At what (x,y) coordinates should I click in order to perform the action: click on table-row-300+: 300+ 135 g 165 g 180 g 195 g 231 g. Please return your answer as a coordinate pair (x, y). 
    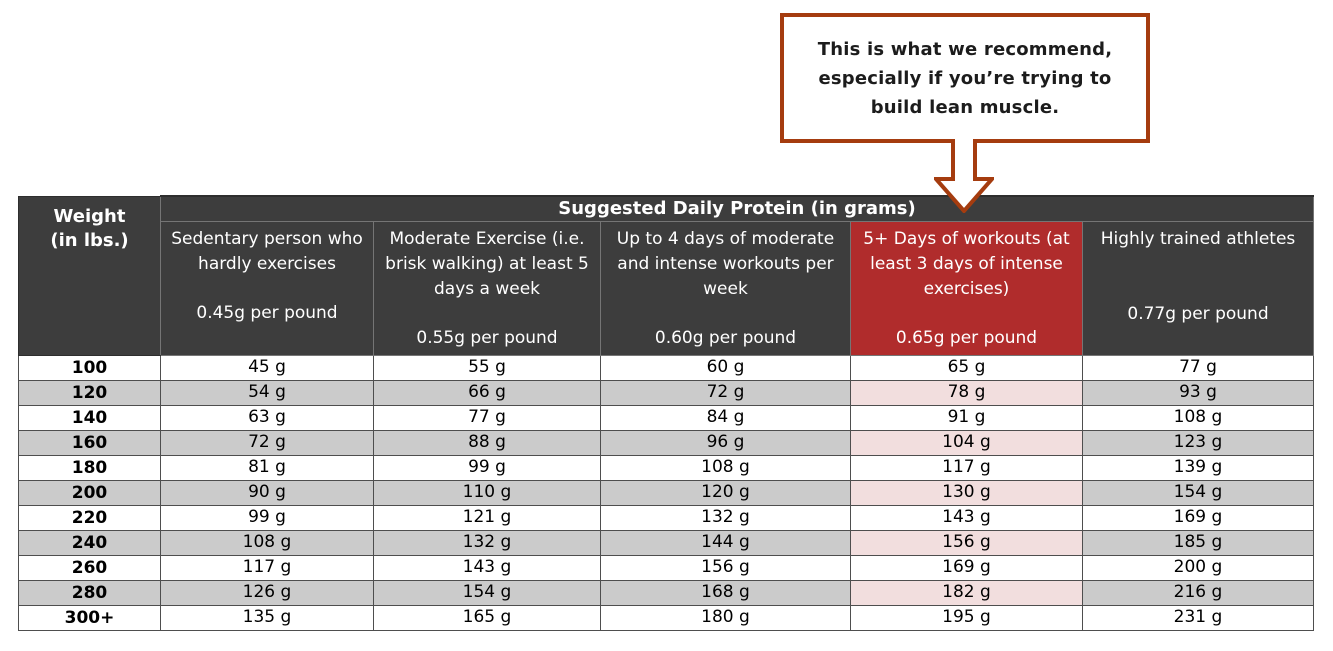
    Looking at the image, I should click on (666, 617).